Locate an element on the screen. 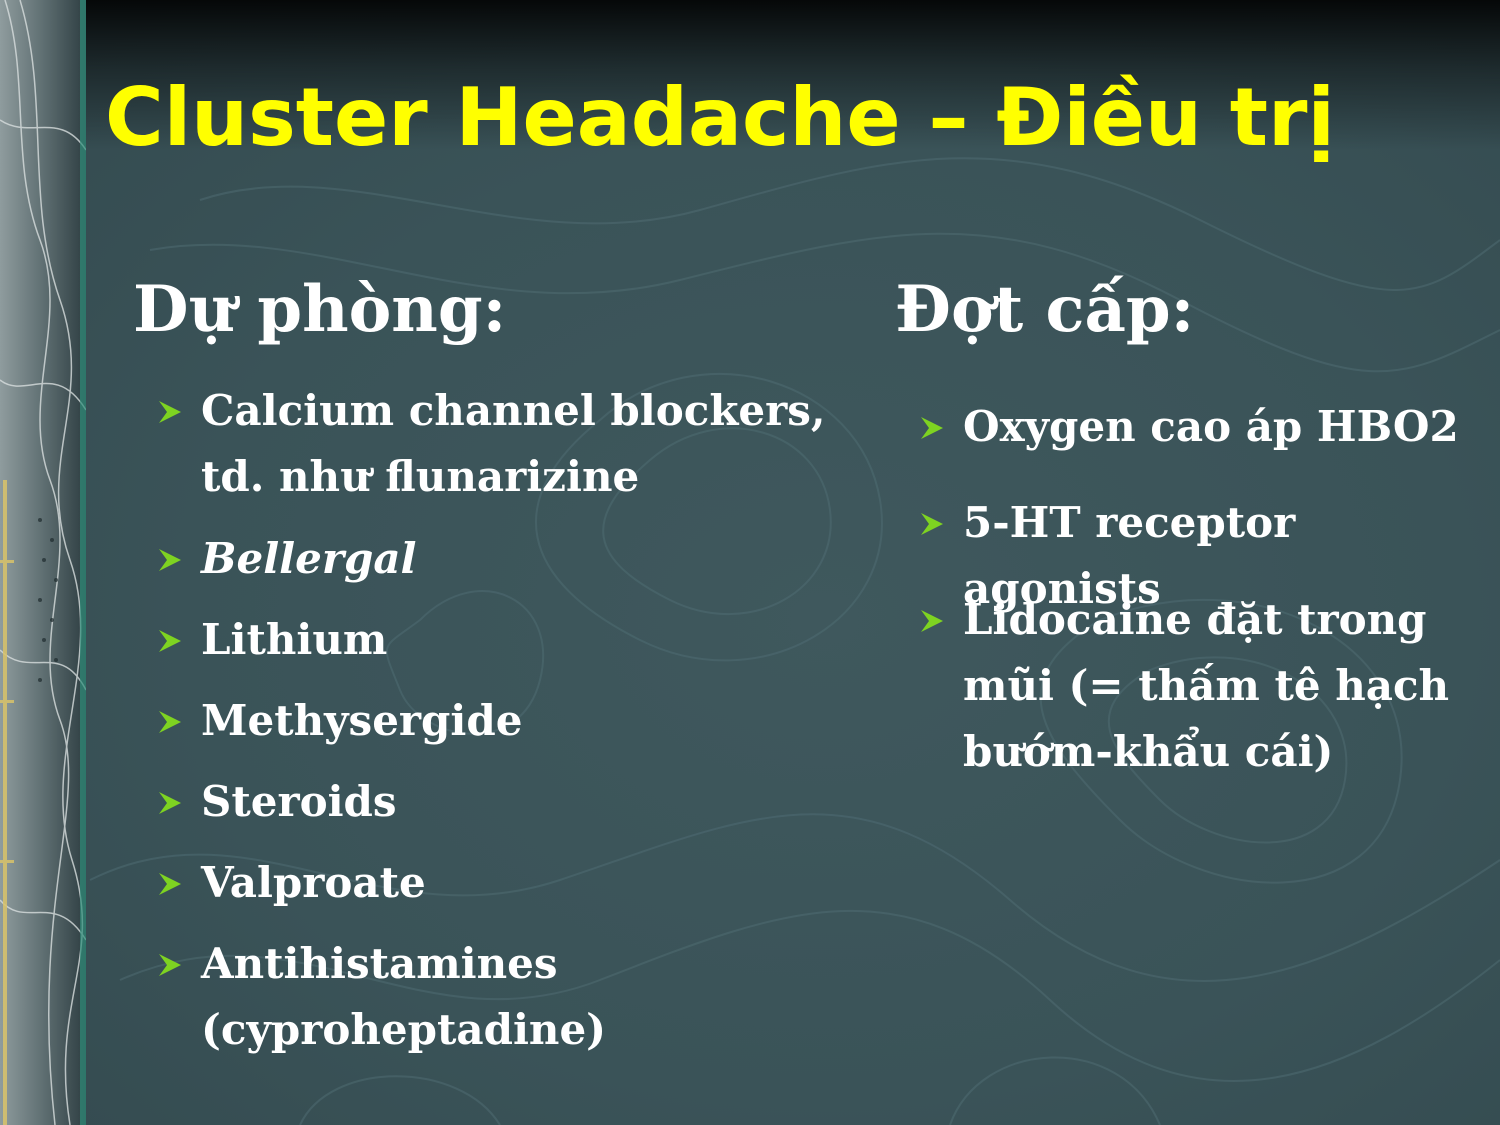  list-item: Bellergal is located at coordinates (288, 559).